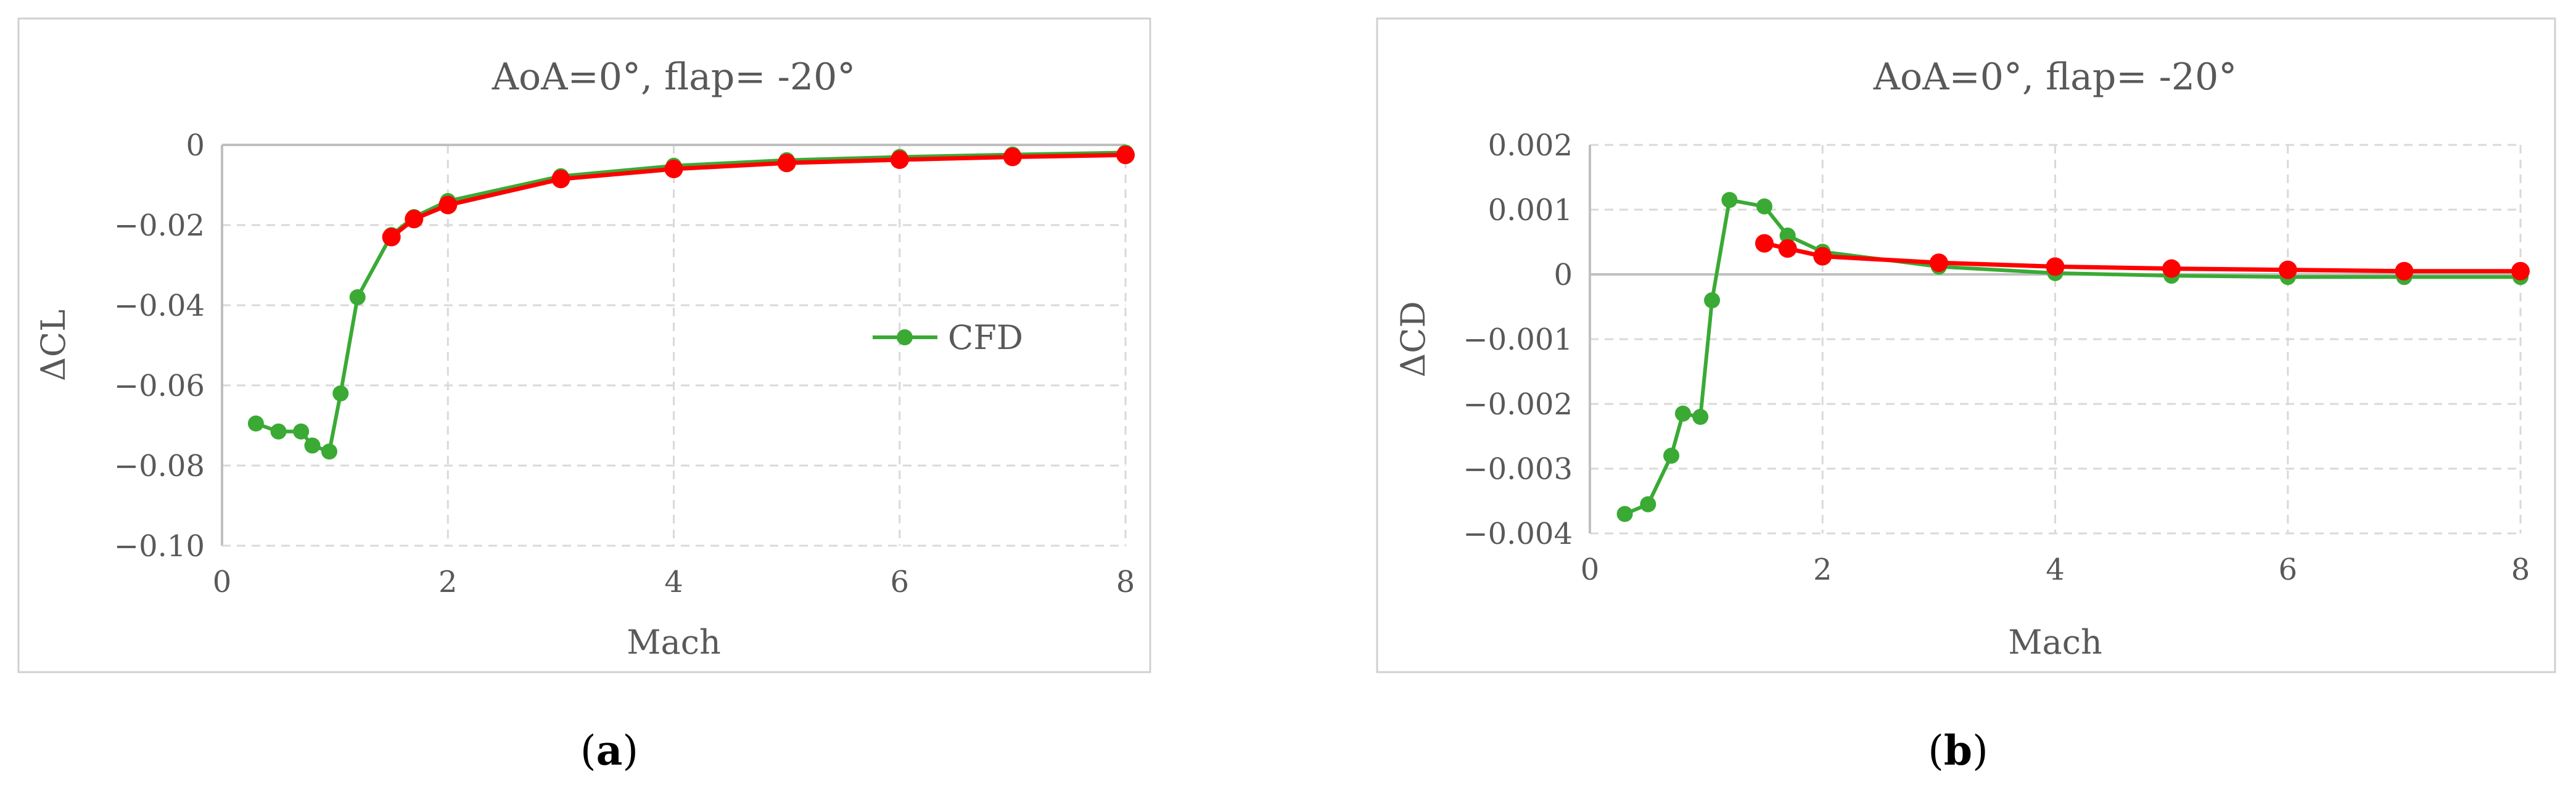 This screenshot has width=2576, height=793. What do you see at coordinates (159, 225) in the screenshot?
I see `y-tick-label: −0.02` at bounding box center [159, 225].